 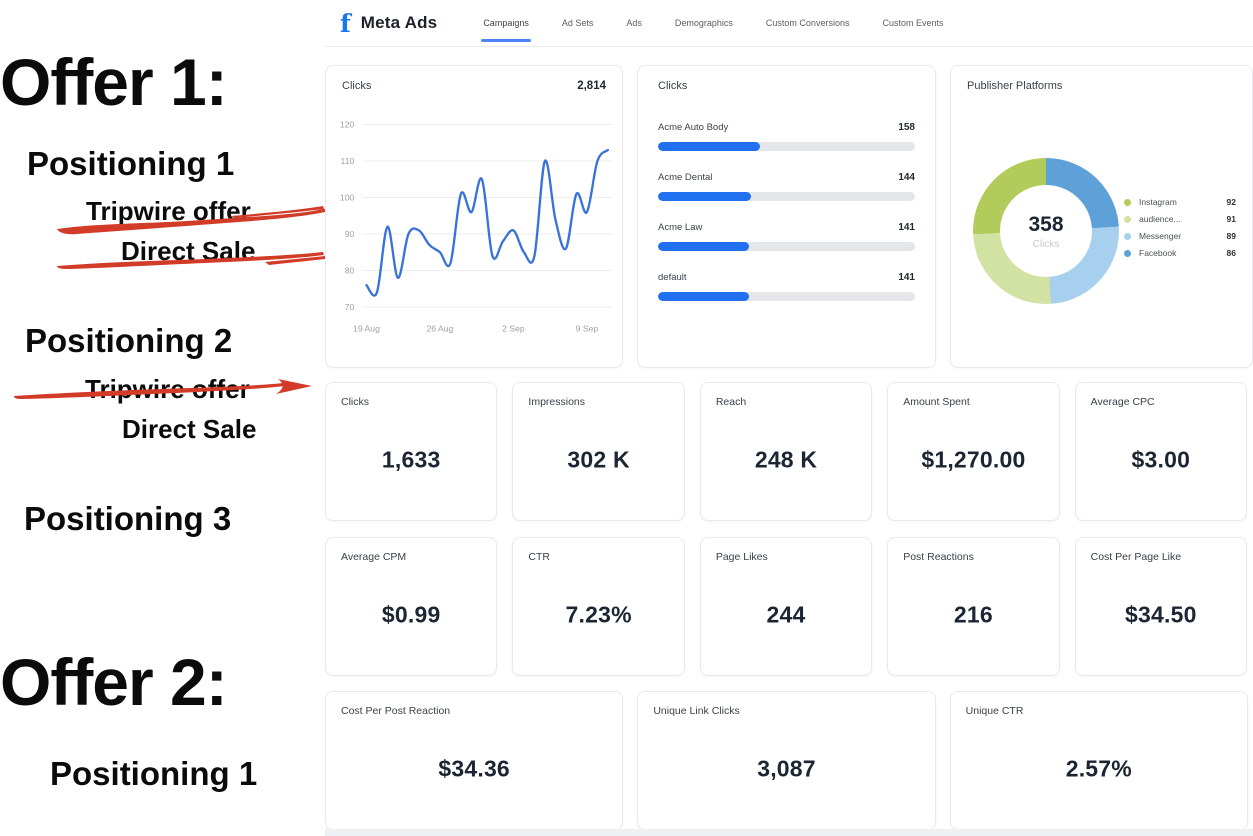 I want to click on legend-label: Facebook, so click(x=1158, y=253).